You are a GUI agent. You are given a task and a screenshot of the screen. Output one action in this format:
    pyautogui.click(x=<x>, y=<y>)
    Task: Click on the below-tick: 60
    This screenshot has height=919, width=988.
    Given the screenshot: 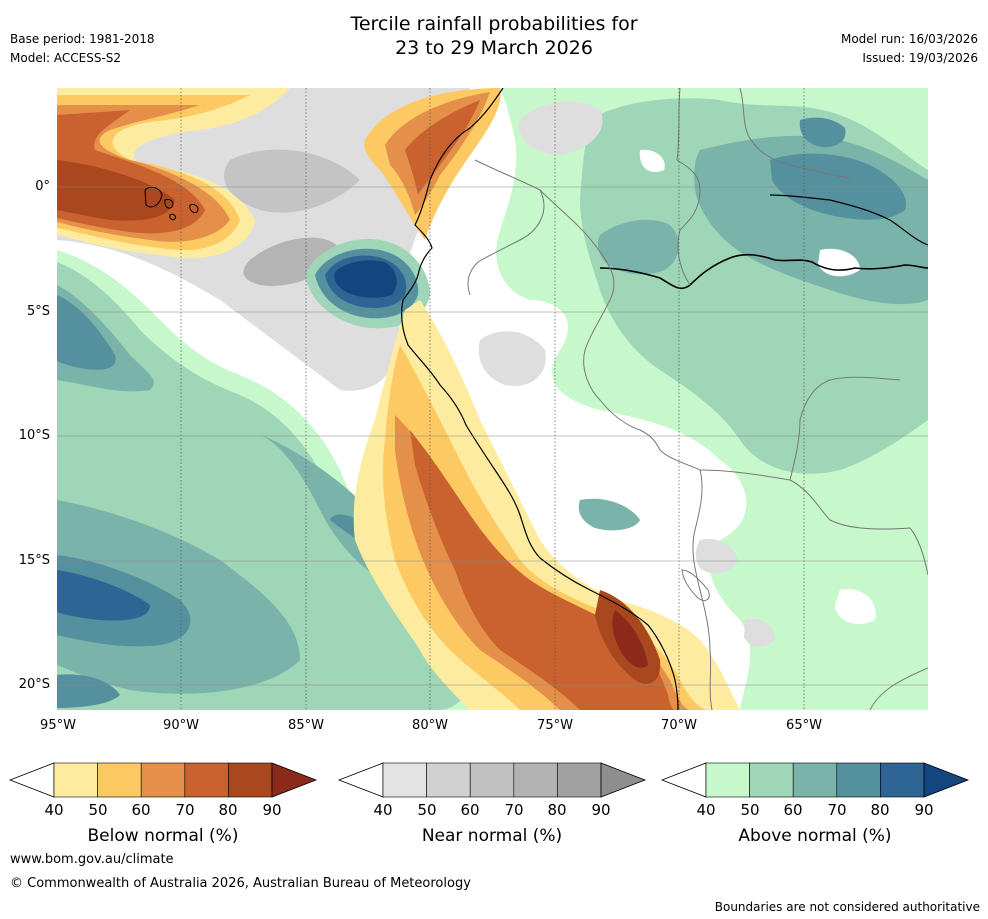 What is the action you would take?
    pyautogui.click(x=141, y=810)
    